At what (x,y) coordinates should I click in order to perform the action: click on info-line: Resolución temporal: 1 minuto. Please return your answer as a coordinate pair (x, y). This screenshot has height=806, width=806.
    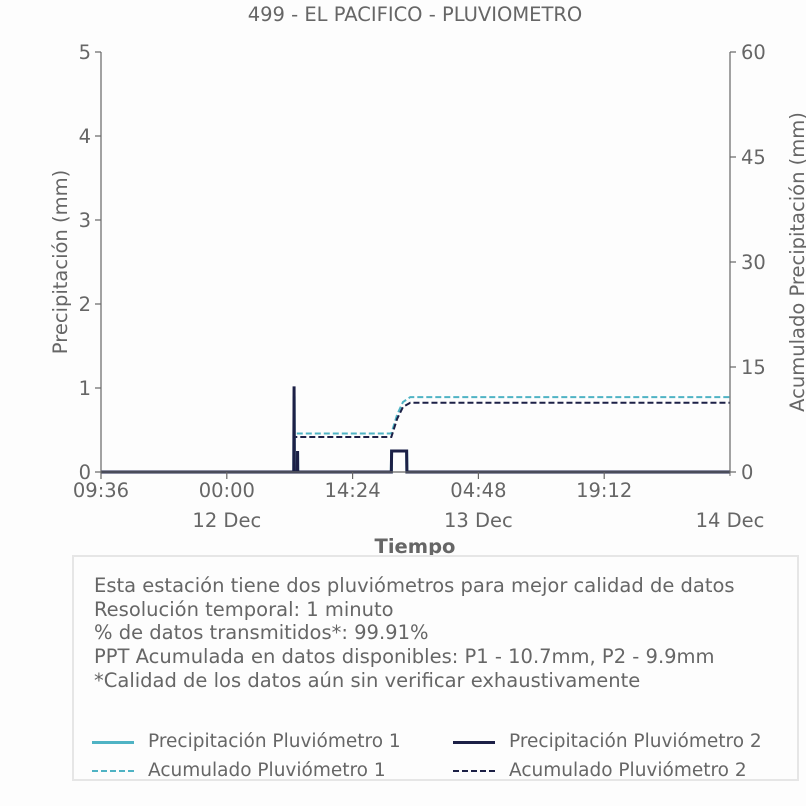
    Looking at the image, I should click on (244, 609).